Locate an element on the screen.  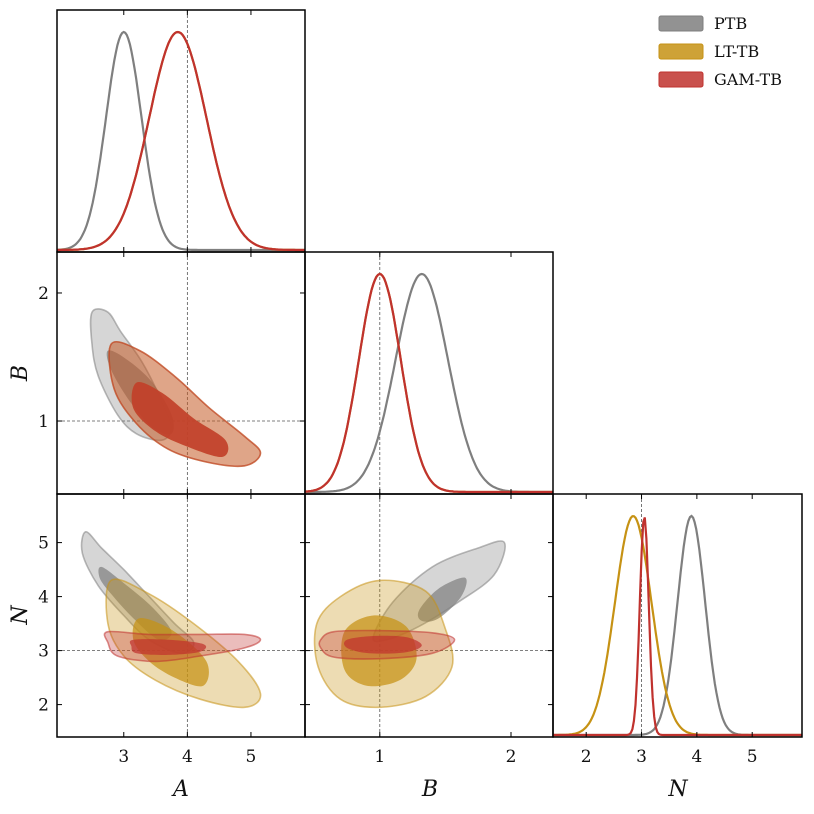
axis-label-A-x: A is located at coordinates (180, 789).